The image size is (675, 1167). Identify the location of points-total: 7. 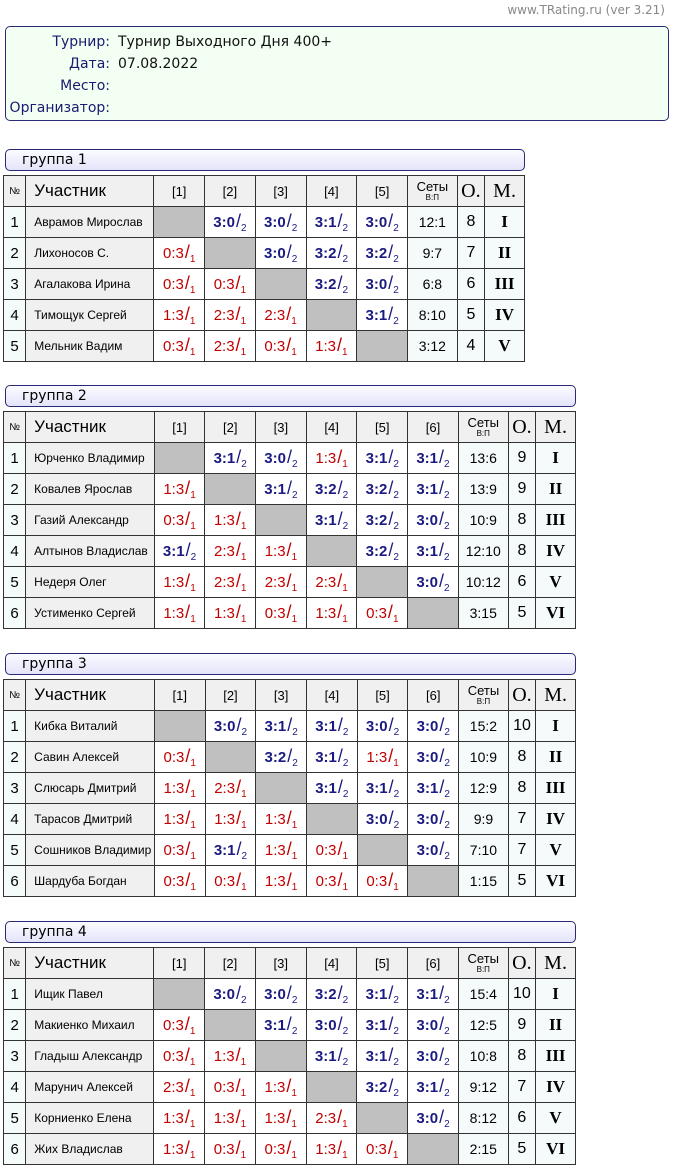
(522, 1087).